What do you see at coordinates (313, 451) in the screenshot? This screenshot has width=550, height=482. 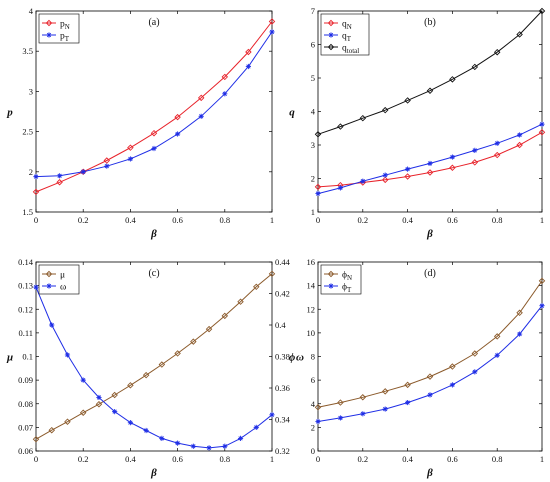 I see `y-tick-label: 0` at bounding box center [313, 451].